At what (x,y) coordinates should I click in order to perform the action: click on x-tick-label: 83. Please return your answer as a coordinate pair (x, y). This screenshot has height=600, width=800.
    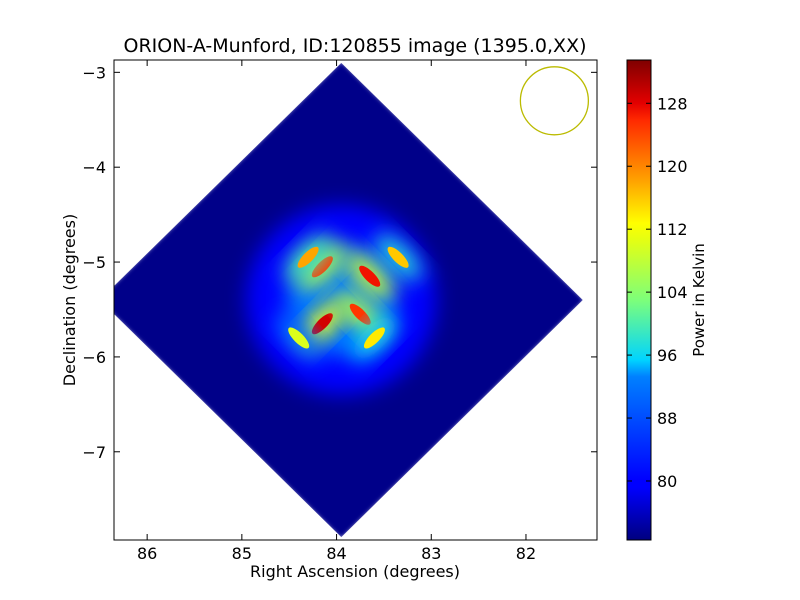
    Looking at the image, I should click on (431, 553).